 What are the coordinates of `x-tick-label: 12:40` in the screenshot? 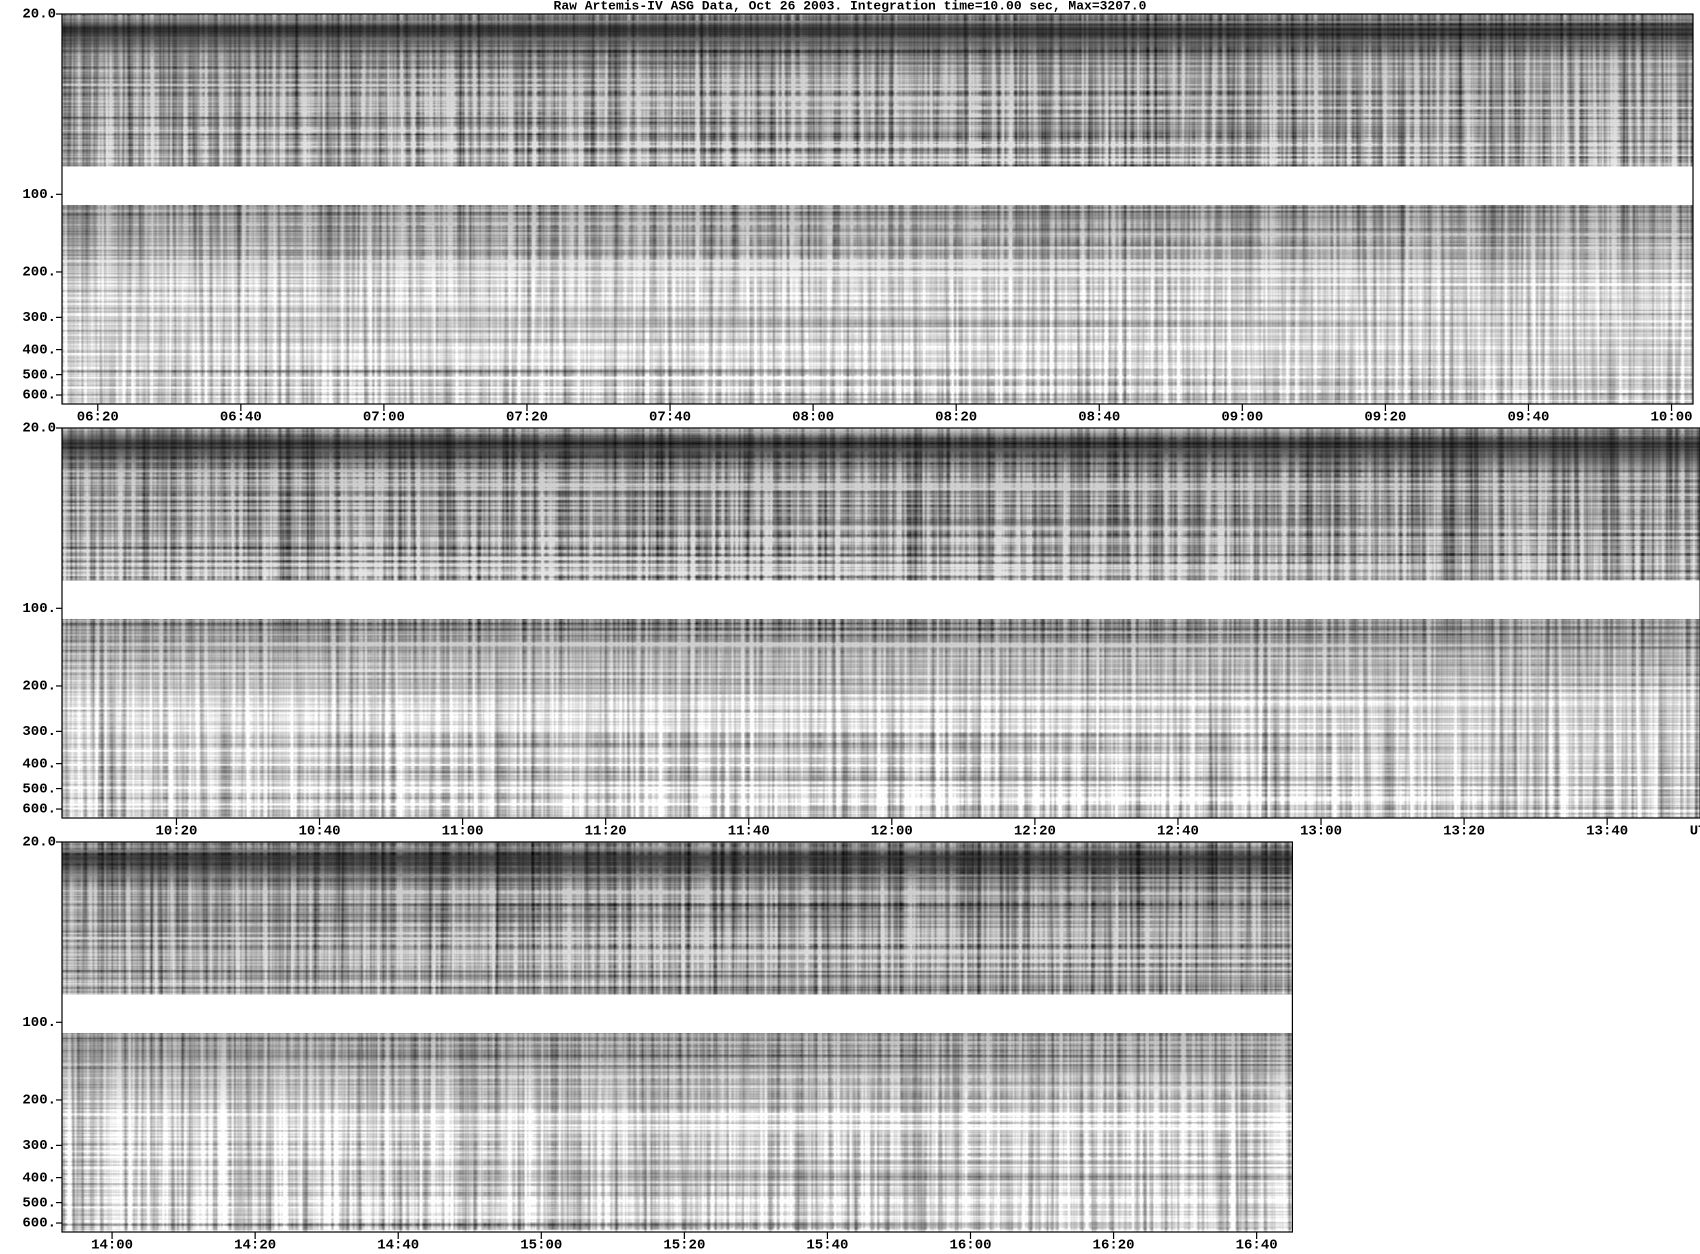 It's located at (1178, 832).